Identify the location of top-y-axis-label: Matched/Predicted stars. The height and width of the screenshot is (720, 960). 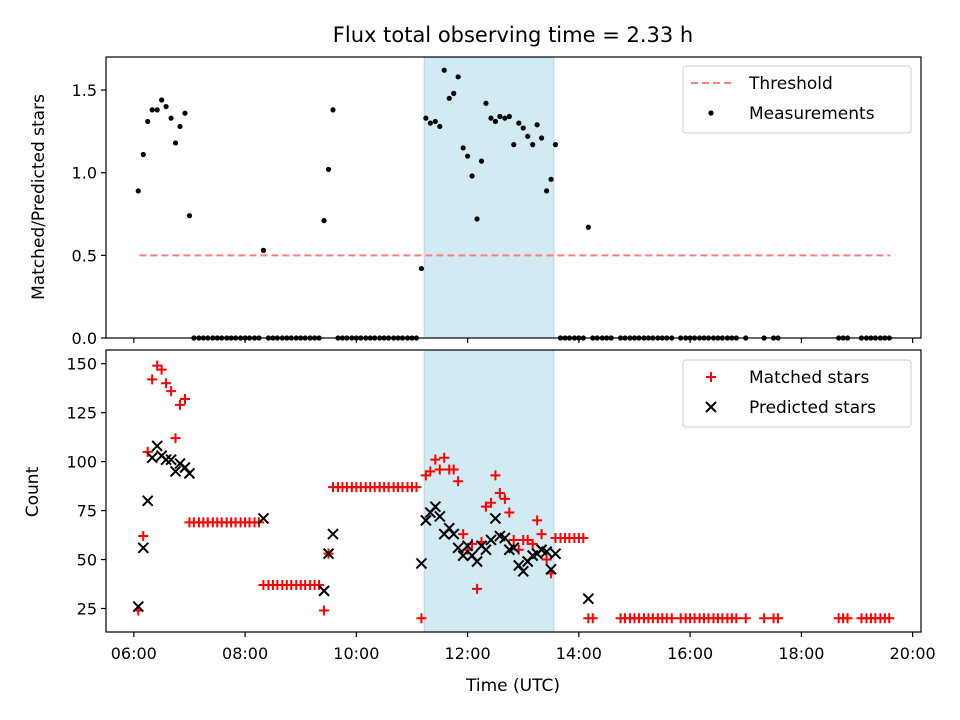
(39, 197).